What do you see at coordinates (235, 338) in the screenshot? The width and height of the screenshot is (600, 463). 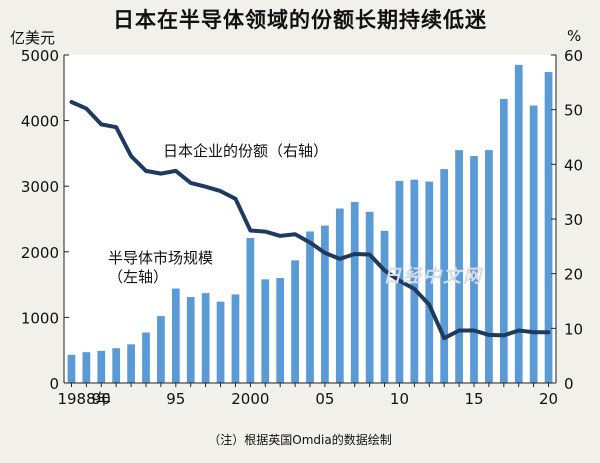 I see `bar-1999` at bounding box center [235, 338].